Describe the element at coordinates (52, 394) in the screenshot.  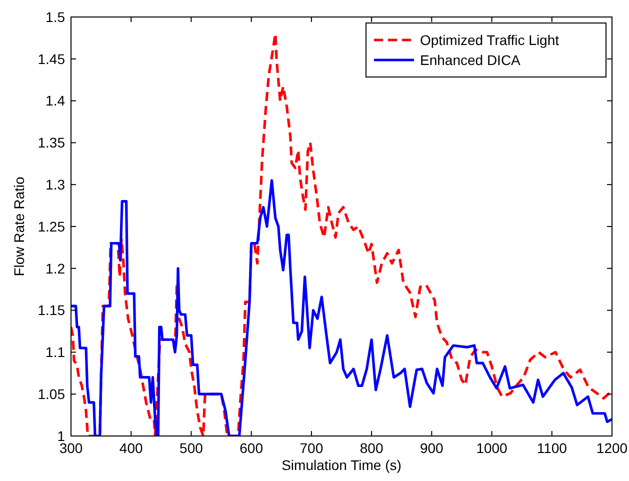
I see `y-tick-label: 1.05` at that location.